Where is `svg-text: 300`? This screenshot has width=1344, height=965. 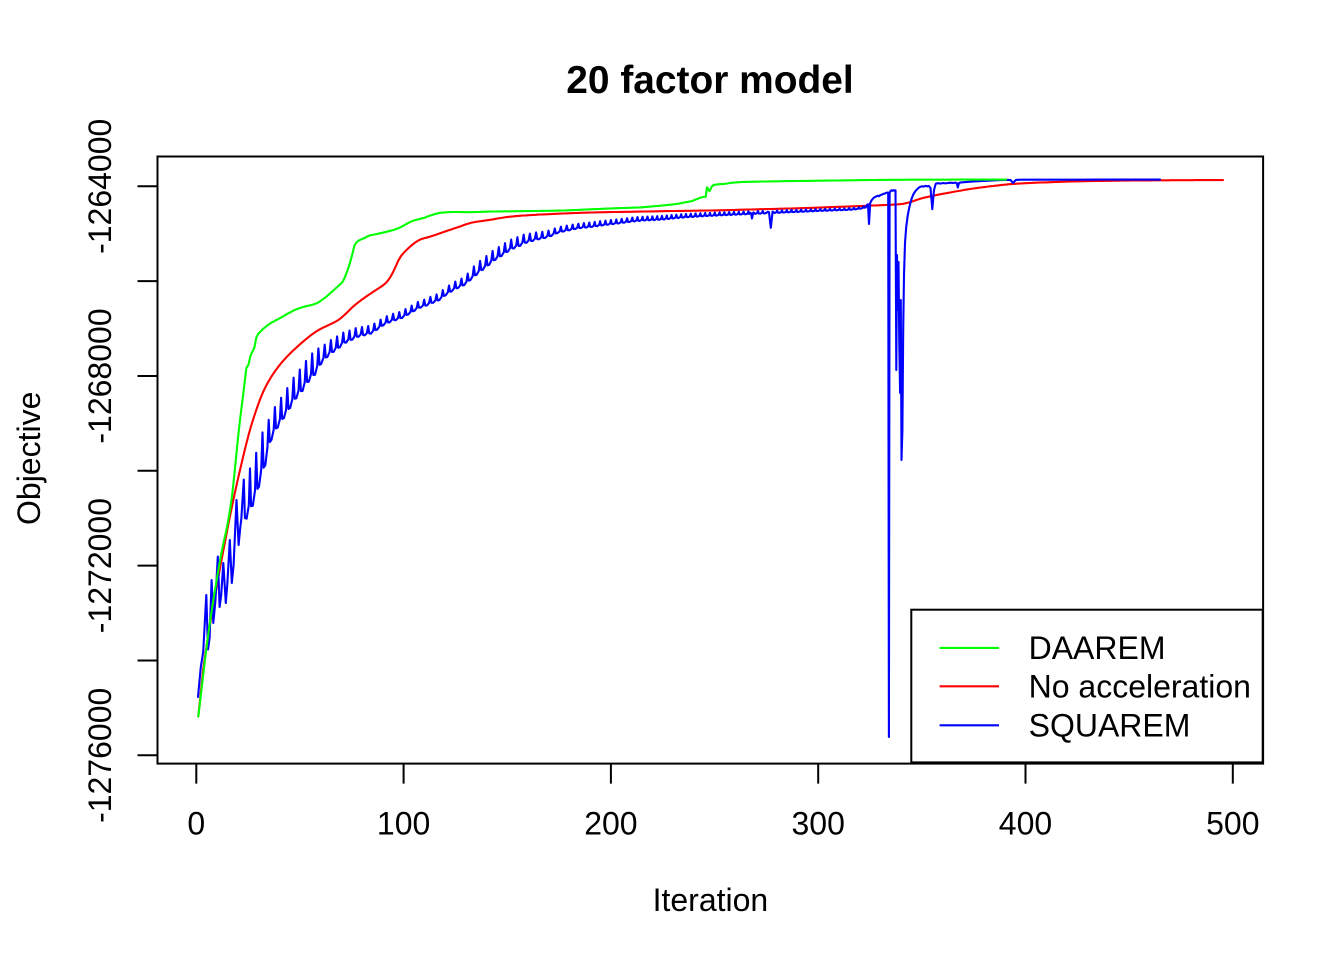 svg-text: 300 is located at coordinates (818, 824).